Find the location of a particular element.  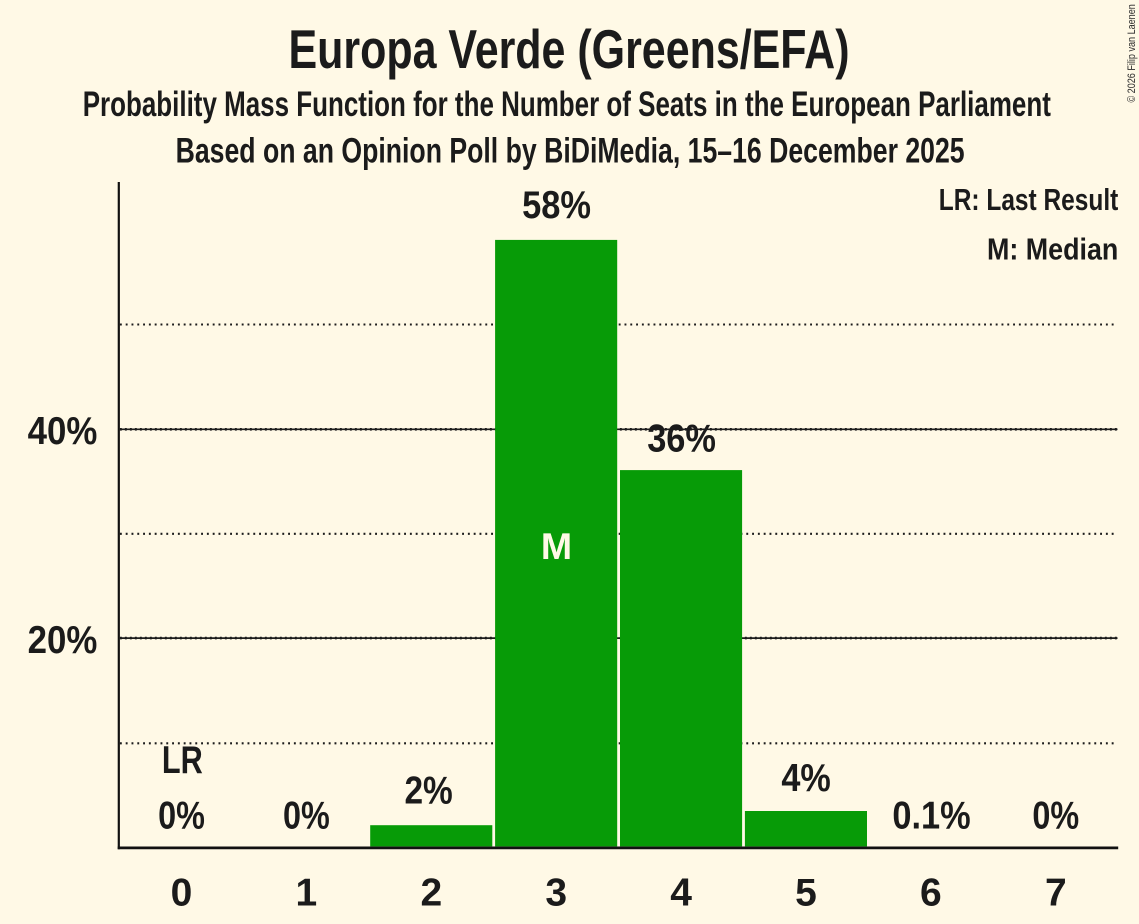

svg-text: 2 is located at coordinates (431, 892).